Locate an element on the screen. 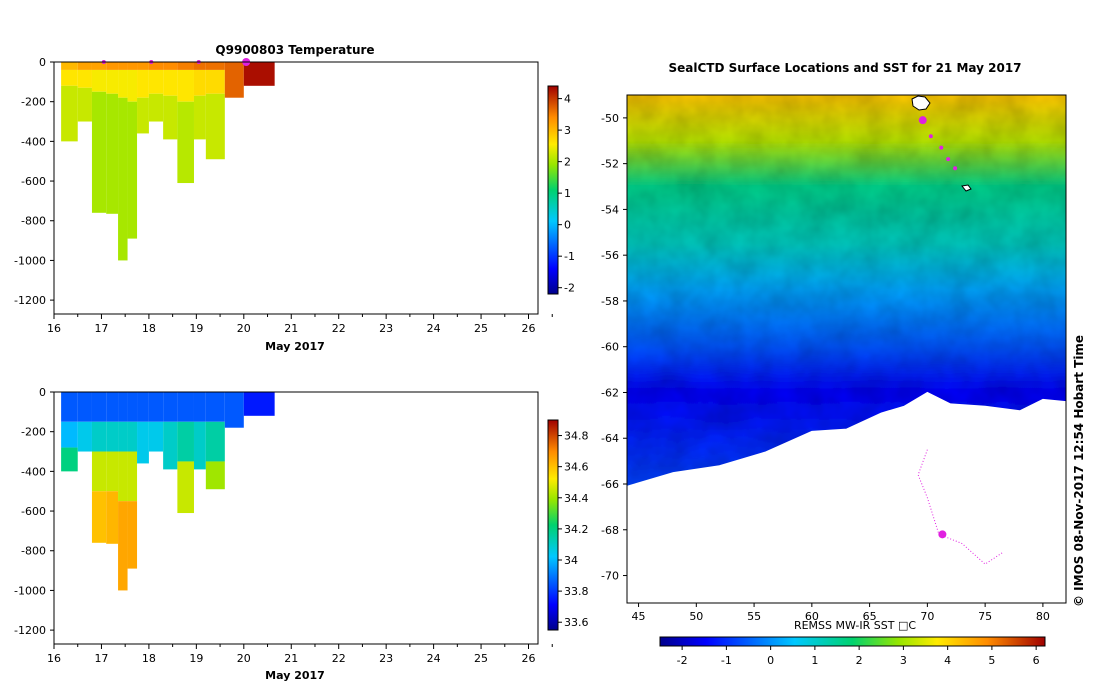 This screenshot has height=700, width=1099. temperature-x-ticks: 16 17 18 19 20 21 22 23 24 25 26 is located at coordinates (300, 324).